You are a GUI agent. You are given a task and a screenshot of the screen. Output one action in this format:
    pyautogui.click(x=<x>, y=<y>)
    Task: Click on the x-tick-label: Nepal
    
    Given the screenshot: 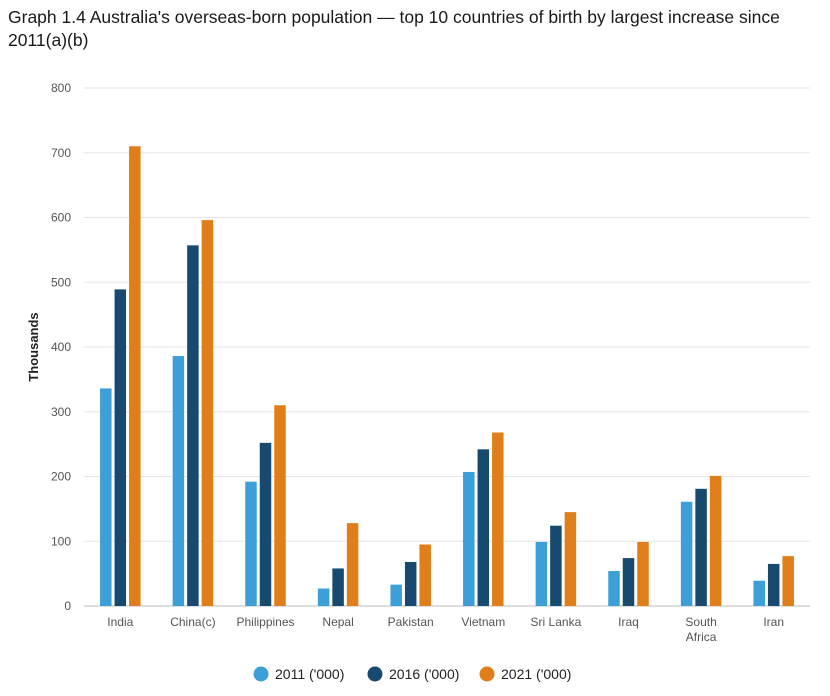 What is the action you would take?
    pyautogui.click(x=337, y=622)
    